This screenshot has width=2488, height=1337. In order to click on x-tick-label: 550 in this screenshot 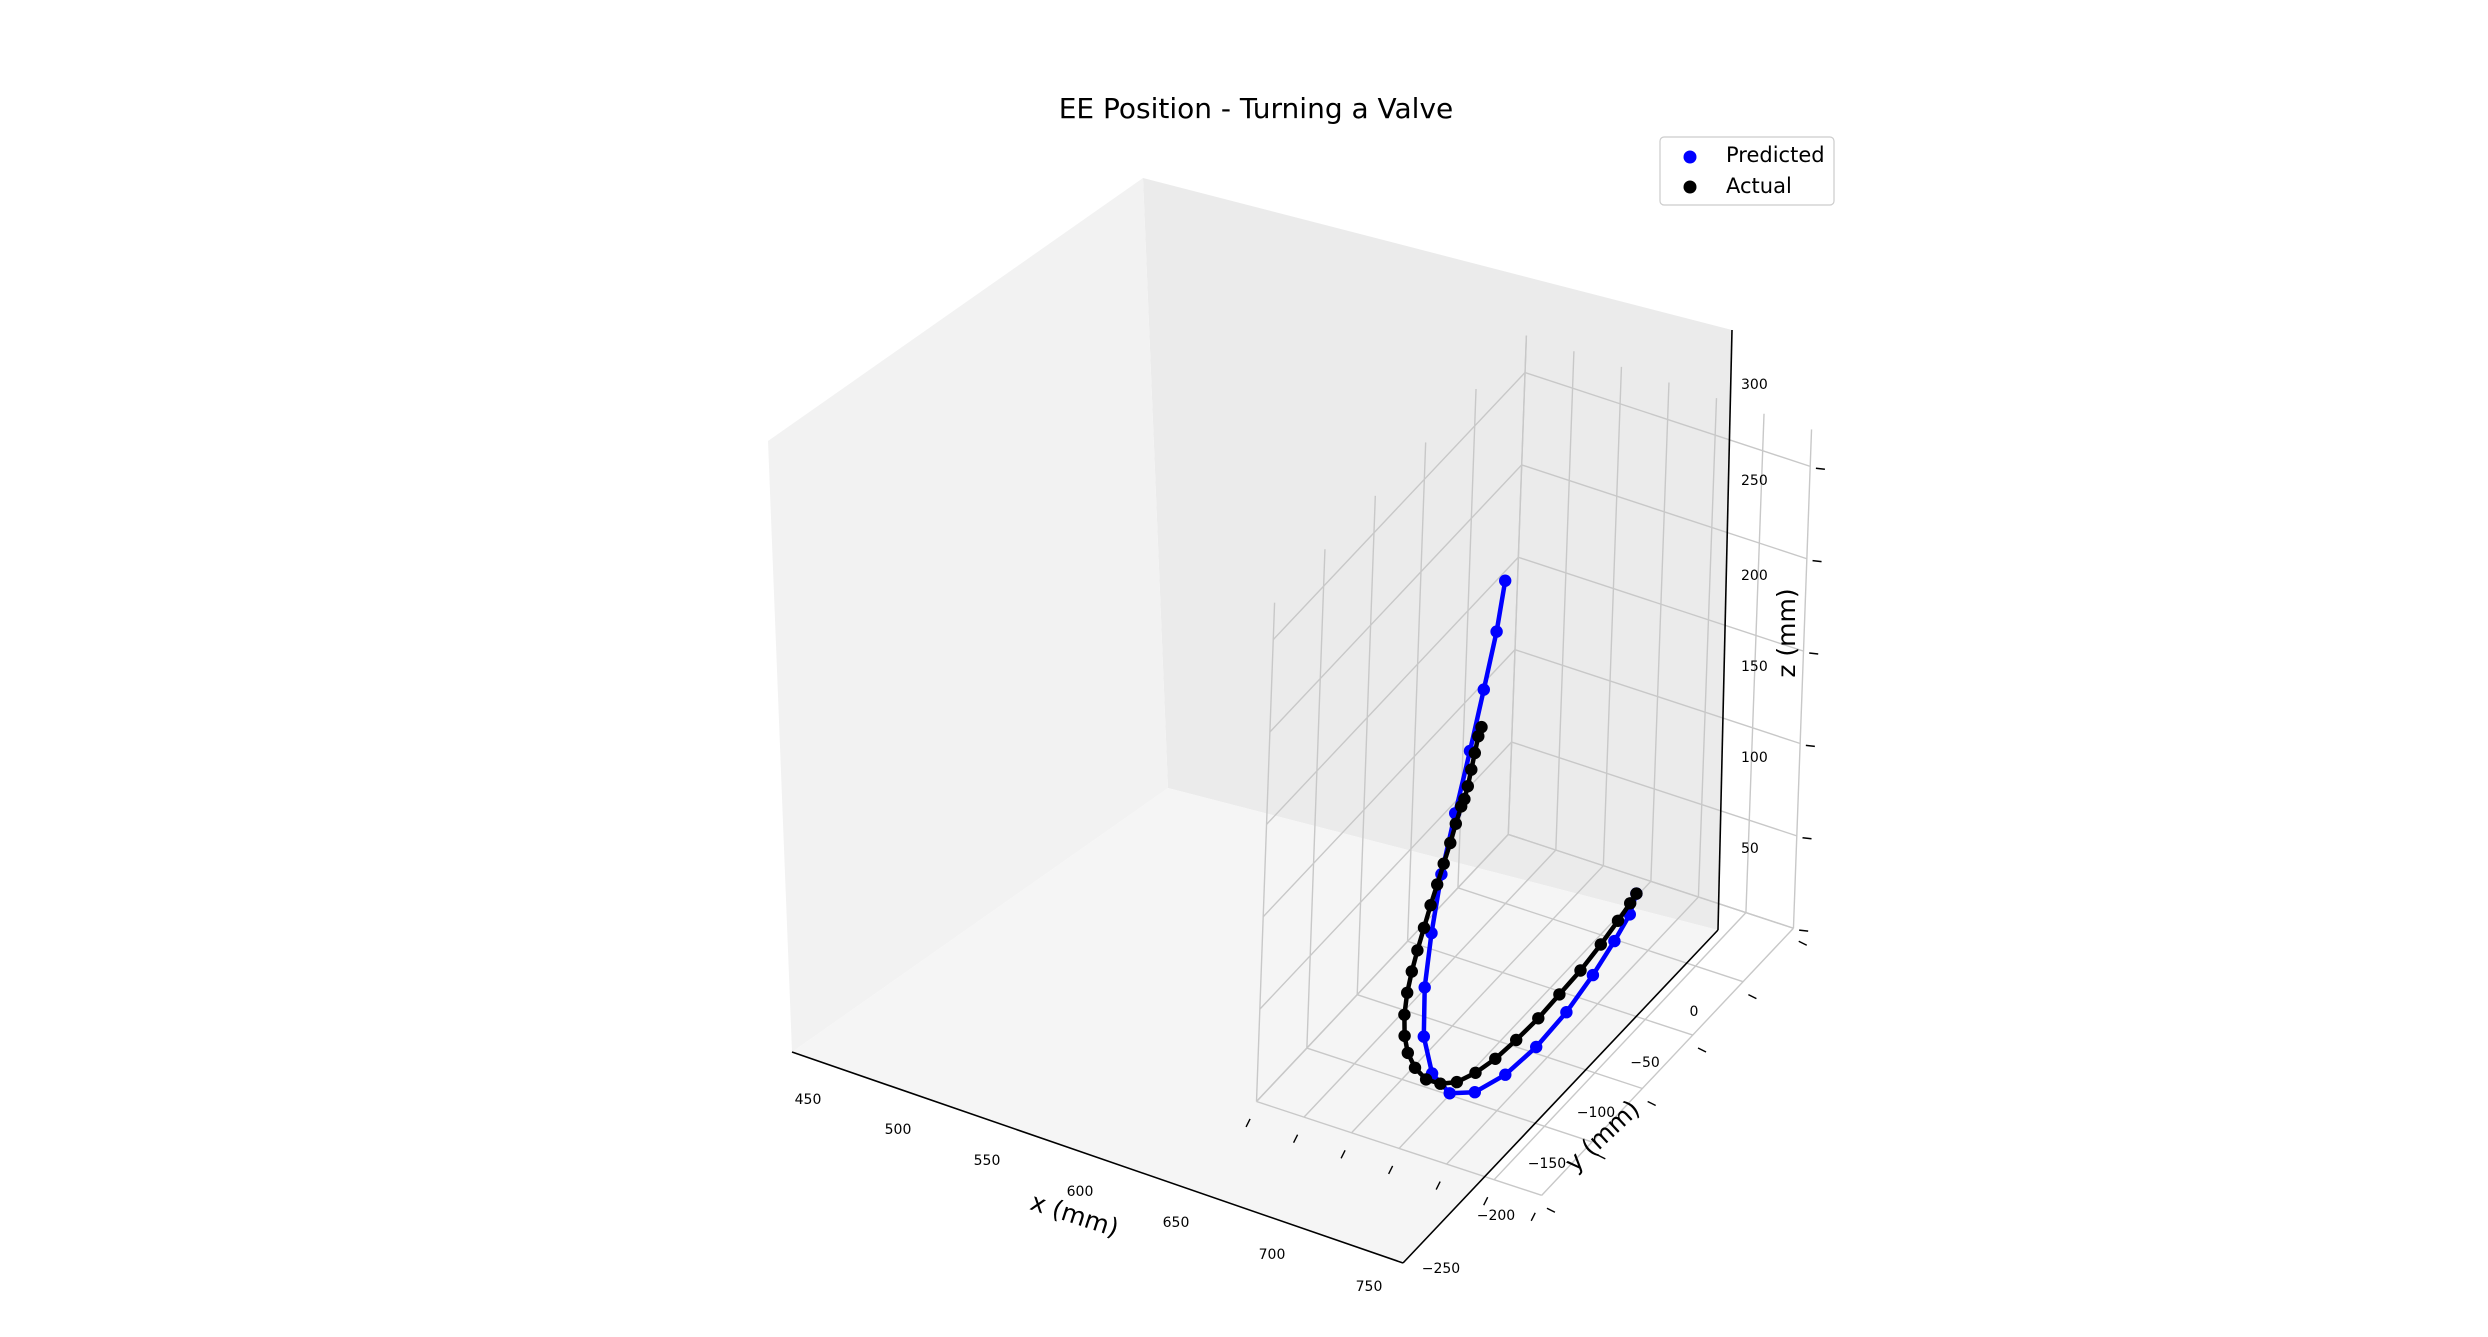, I will do `click(987, 1161)`.